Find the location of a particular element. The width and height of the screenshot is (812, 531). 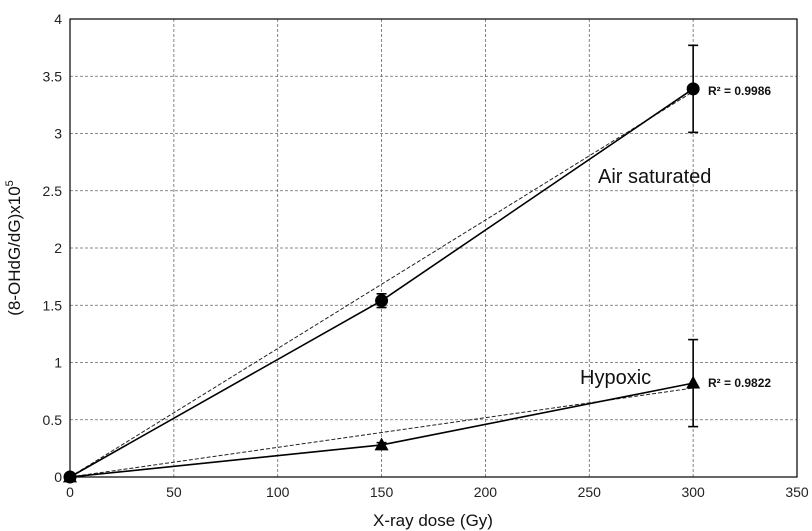

y-tick-label: 0 is located at coordinates (58, 477).